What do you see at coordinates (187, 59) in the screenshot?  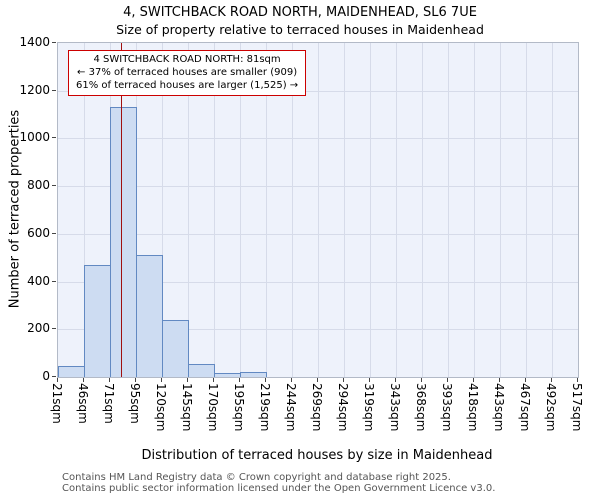 I see `annotation-line-1: 4 SWITCHBACK ROAD NORTH: 81sqm` at bounding box center [187, 59].